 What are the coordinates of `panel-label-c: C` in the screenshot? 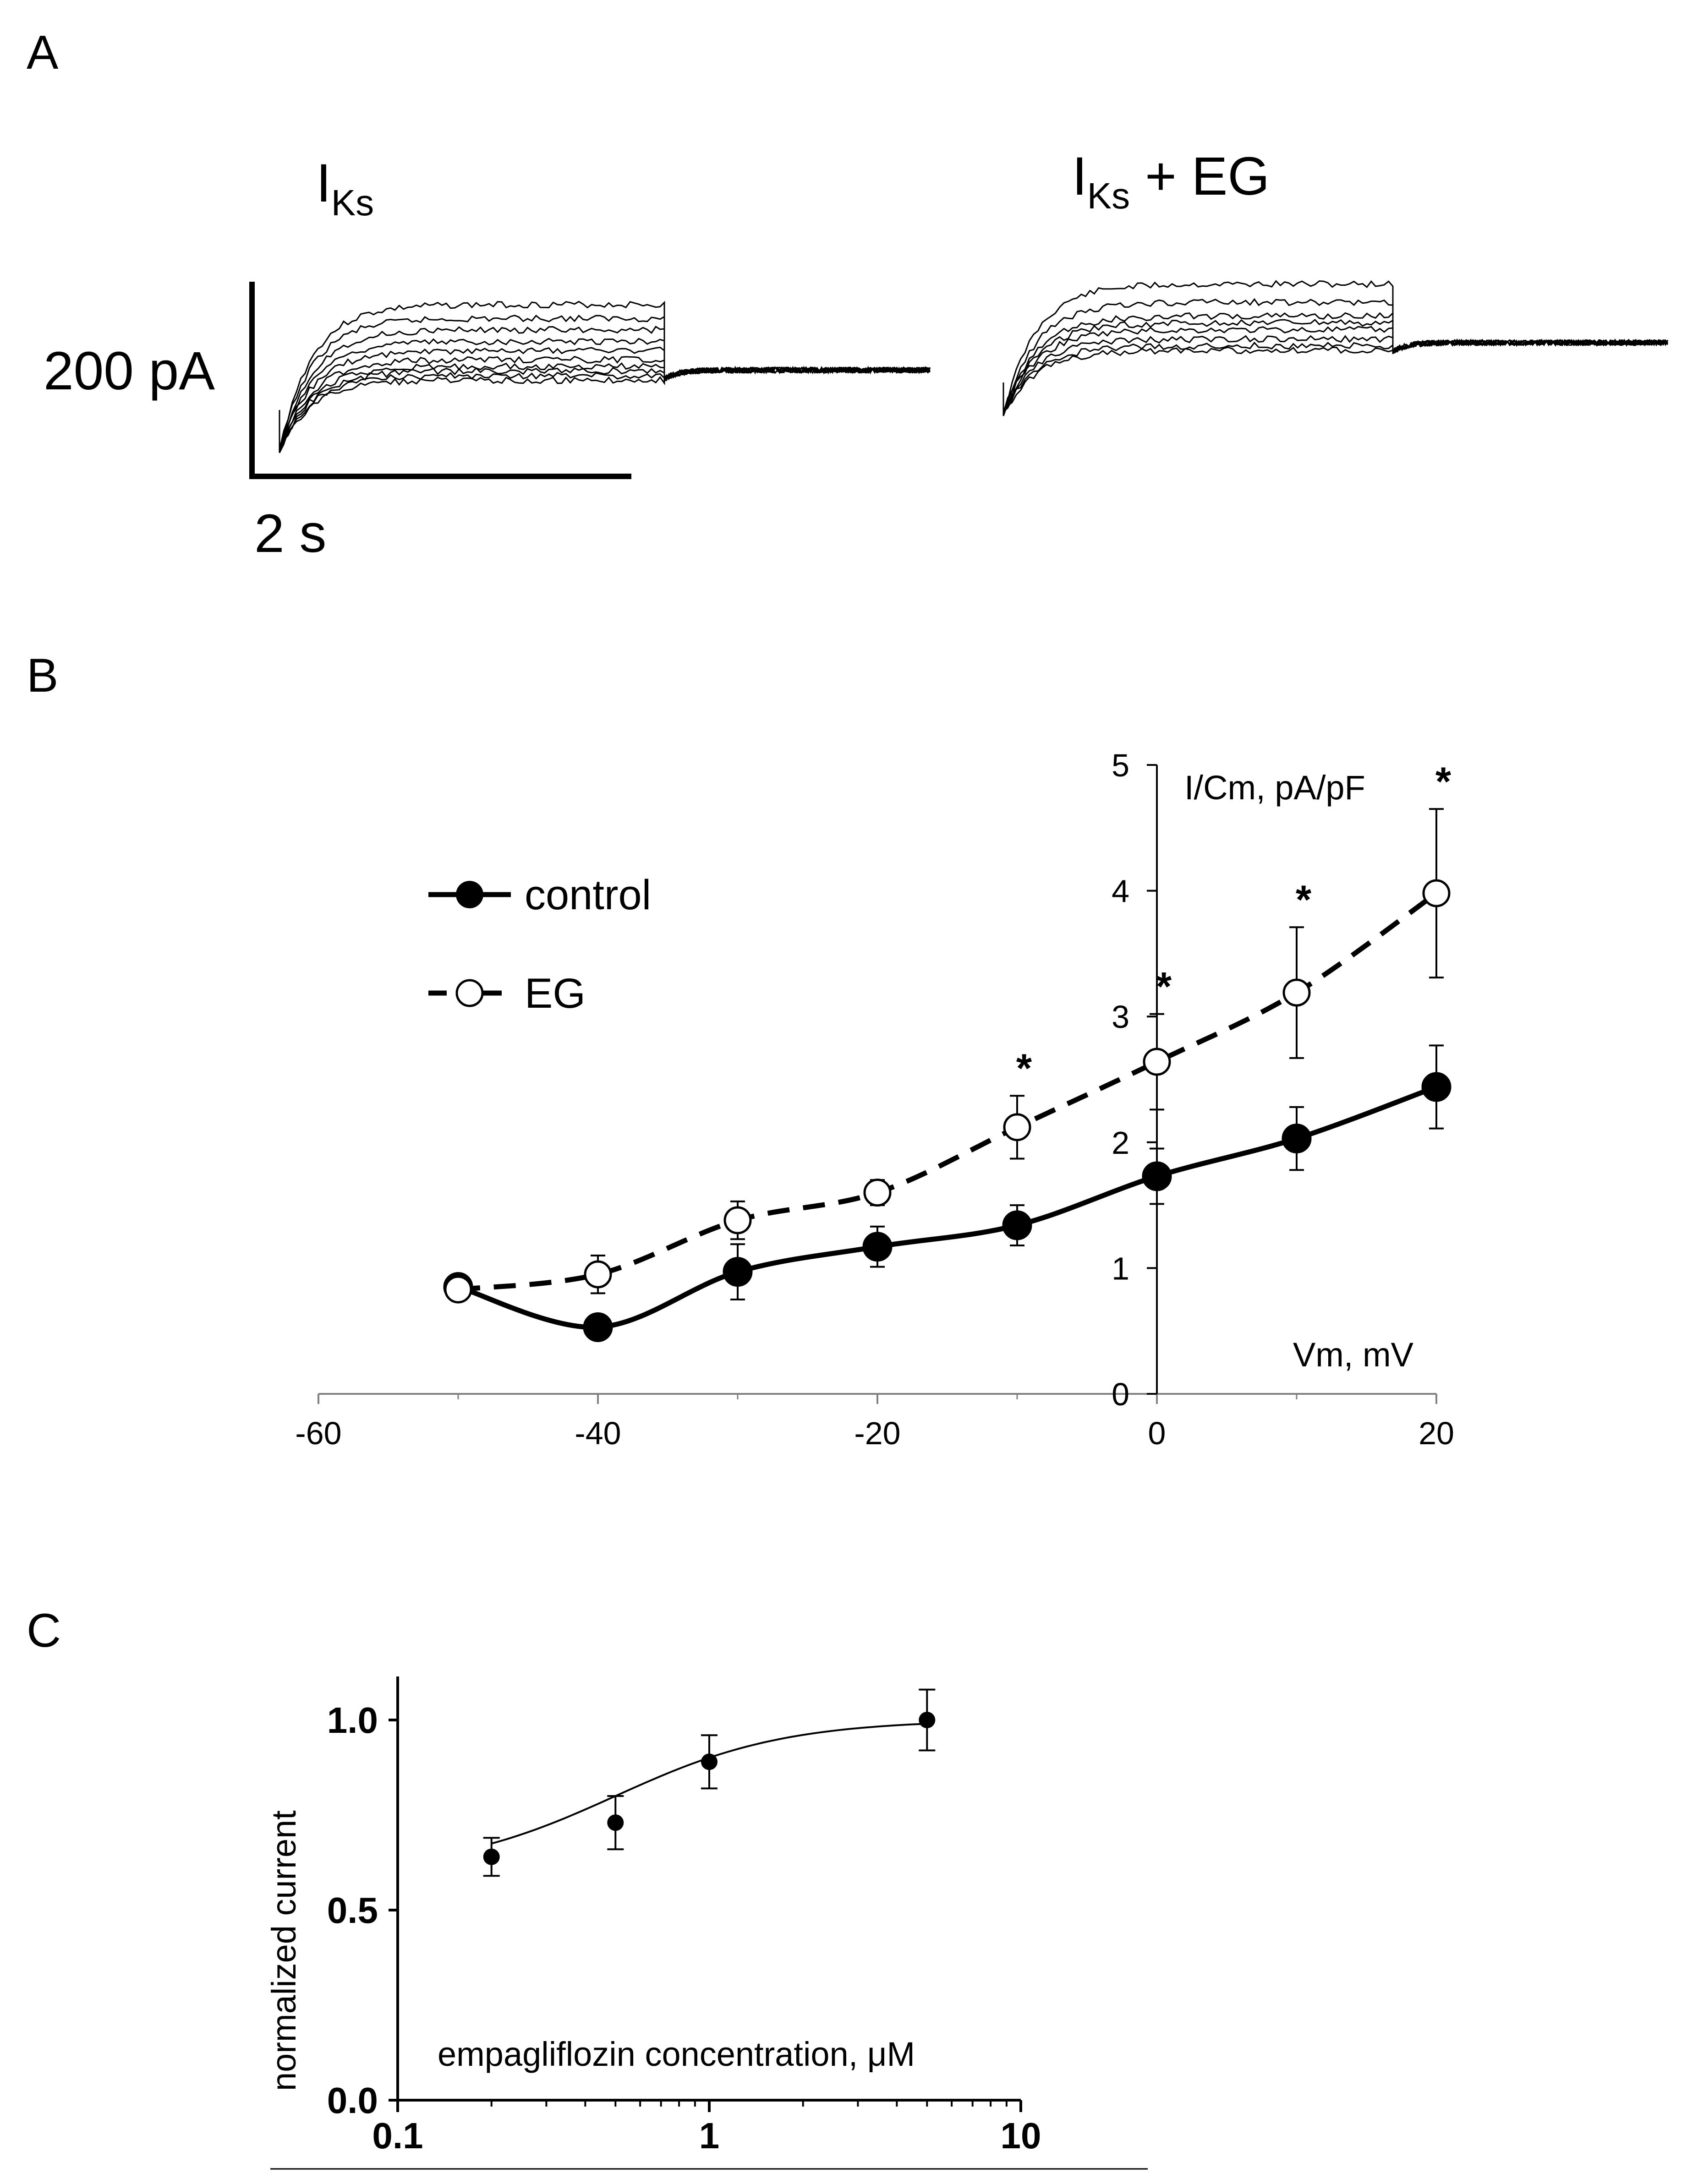 It's located at (44, 1630).